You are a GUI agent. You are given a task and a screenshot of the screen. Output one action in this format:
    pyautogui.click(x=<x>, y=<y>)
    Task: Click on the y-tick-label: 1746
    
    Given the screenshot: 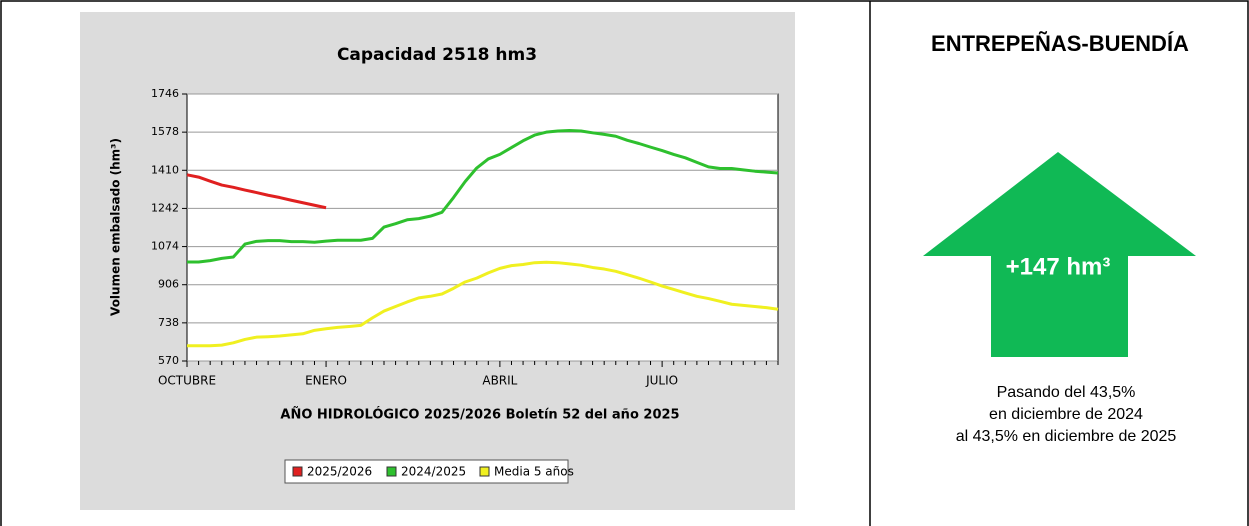 What is the action you would take?
    pyautogui.click(x=165, y=93)
    